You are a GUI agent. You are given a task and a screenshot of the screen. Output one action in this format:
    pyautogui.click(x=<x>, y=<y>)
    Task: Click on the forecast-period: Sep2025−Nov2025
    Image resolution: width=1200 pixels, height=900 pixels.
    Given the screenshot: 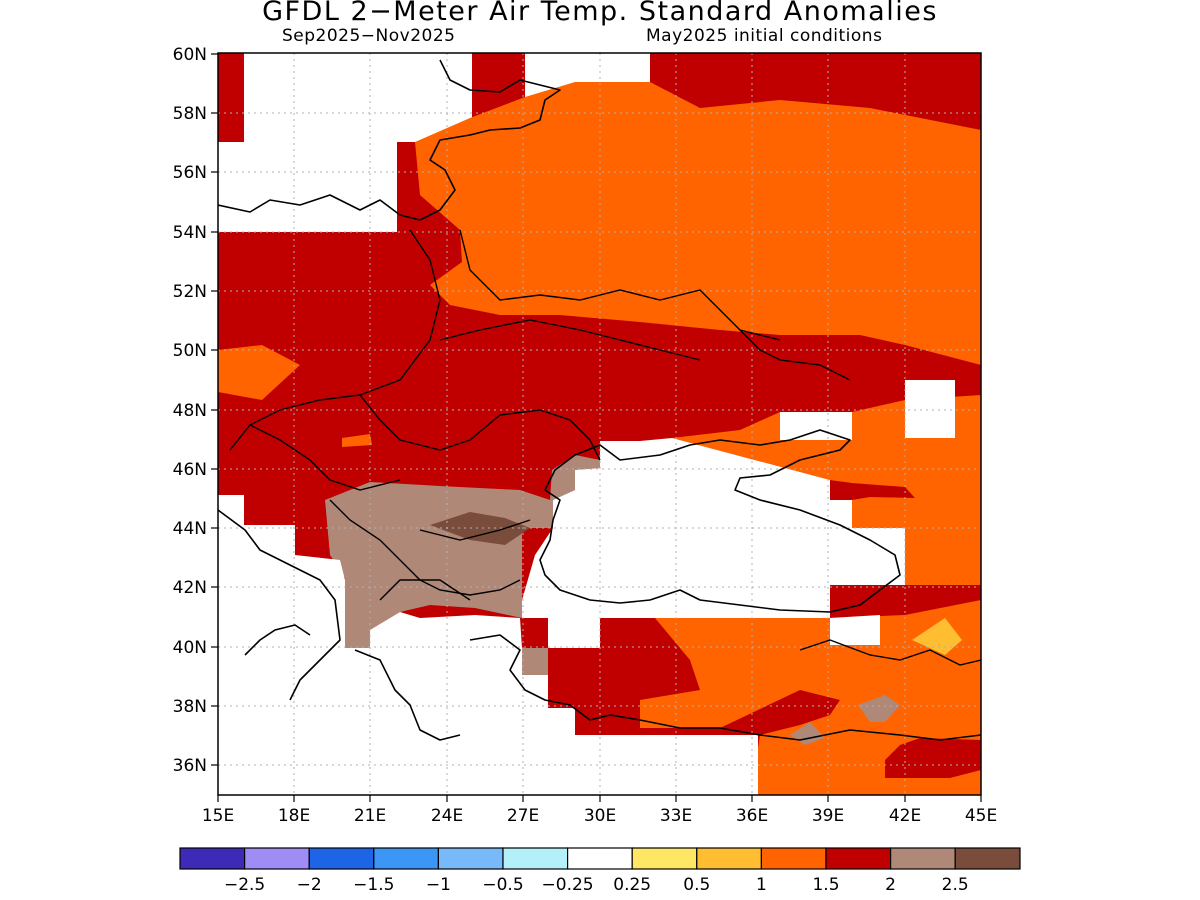 What is the action you would take?
    pyautogui.click(x=369, y=36)
    